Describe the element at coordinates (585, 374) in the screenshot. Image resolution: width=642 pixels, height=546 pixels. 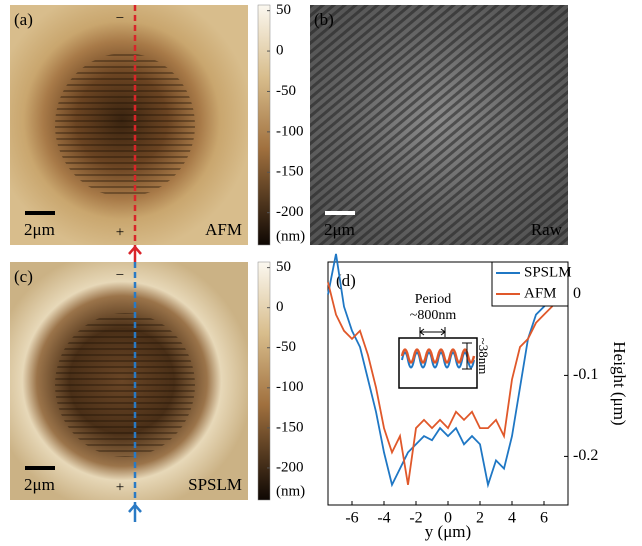
I see `y-tick-label: -0.1` at that location.